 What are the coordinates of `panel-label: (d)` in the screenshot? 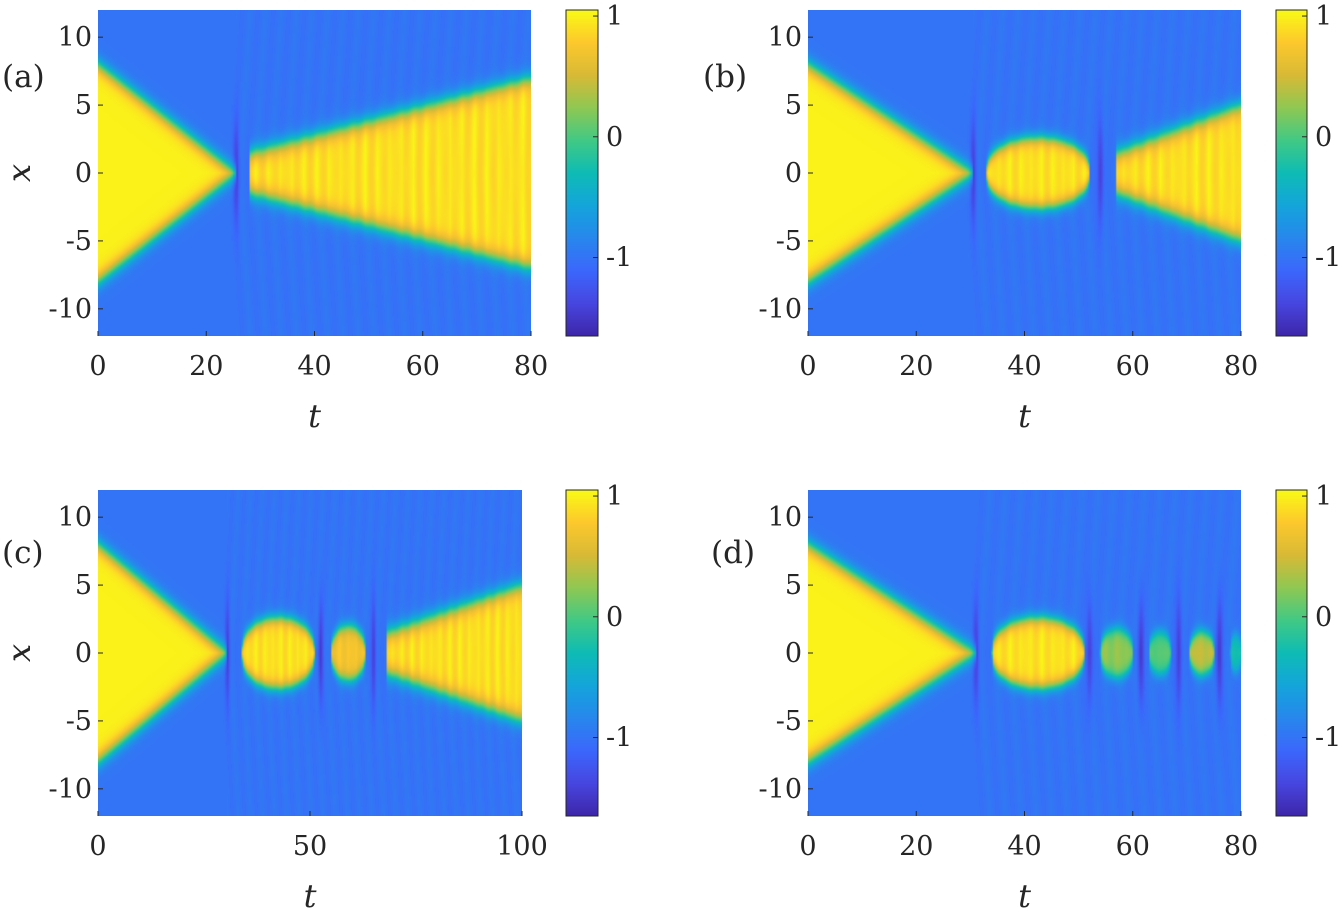 It's located at (733, 553).